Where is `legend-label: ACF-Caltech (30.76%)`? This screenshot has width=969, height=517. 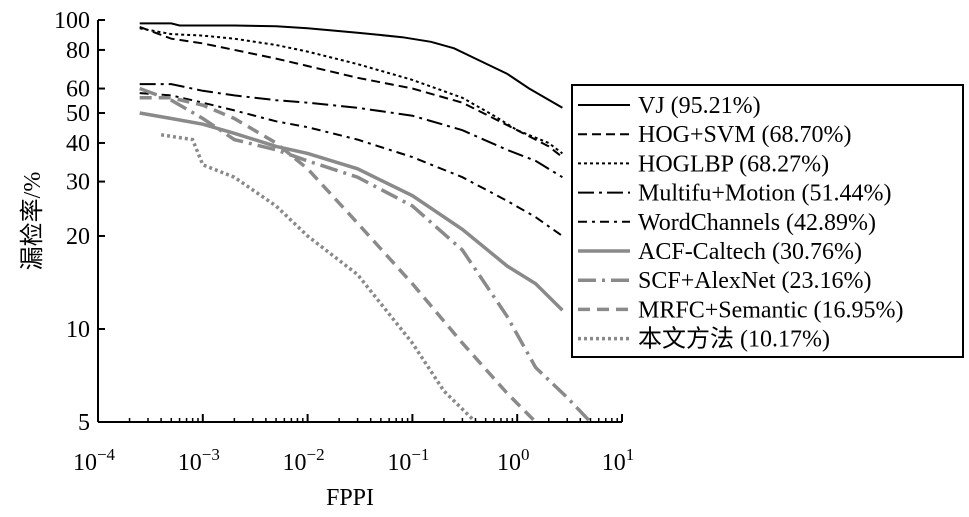
legend-label: ACF-Caltech (30.76%) is located at coordinates (750, 252).